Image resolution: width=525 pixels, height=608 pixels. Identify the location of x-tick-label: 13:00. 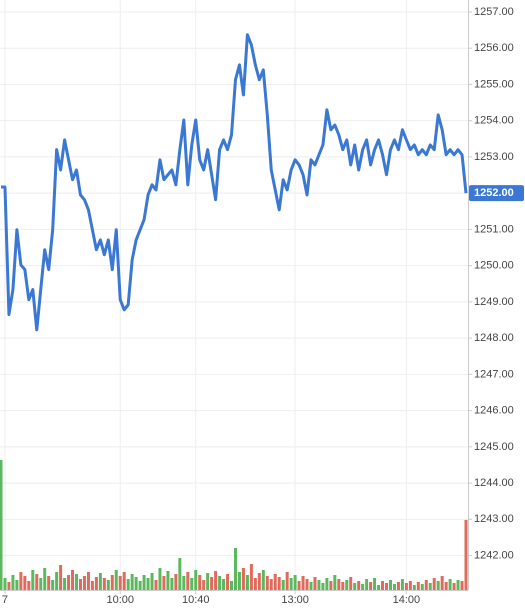
(295, 600).